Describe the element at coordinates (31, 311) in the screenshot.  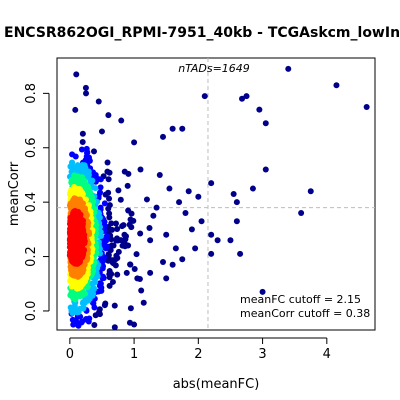
I see `y-tick-label: 0.0` at that location.